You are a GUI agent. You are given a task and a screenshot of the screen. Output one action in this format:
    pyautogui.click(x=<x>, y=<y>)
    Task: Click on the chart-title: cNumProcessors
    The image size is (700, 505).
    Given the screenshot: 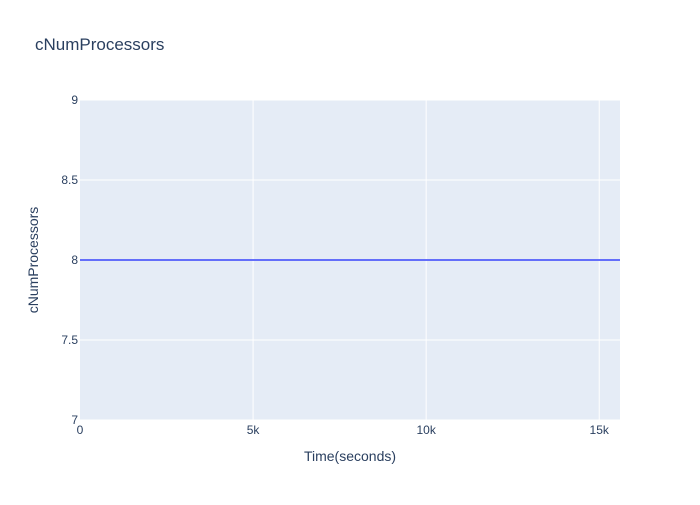 What is the action you would take?
    pyautogui.click(x=99, y=44)
    